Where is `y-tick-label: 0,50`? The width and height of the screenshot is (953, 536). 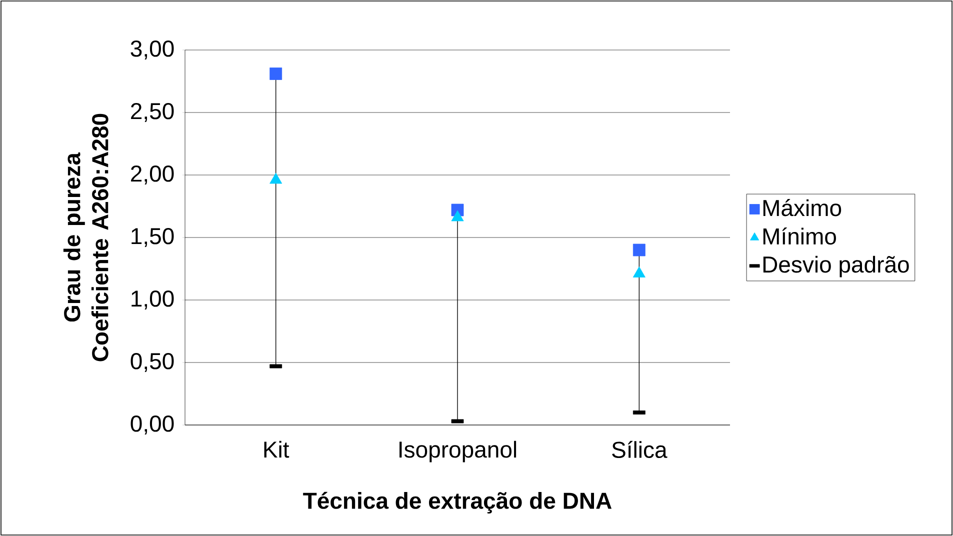 y-tick-label: 0,50 is located at coordinates (152, 362).